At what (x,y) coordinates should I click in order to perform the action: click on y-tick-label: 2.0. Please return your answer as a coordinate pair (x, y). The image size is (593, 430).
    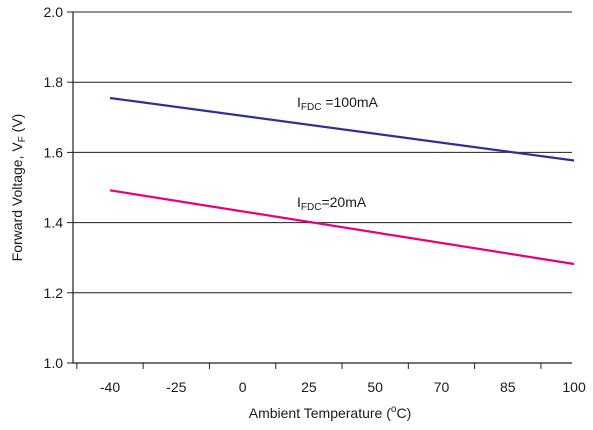
    Looking at the image, I should click on (54, 12).